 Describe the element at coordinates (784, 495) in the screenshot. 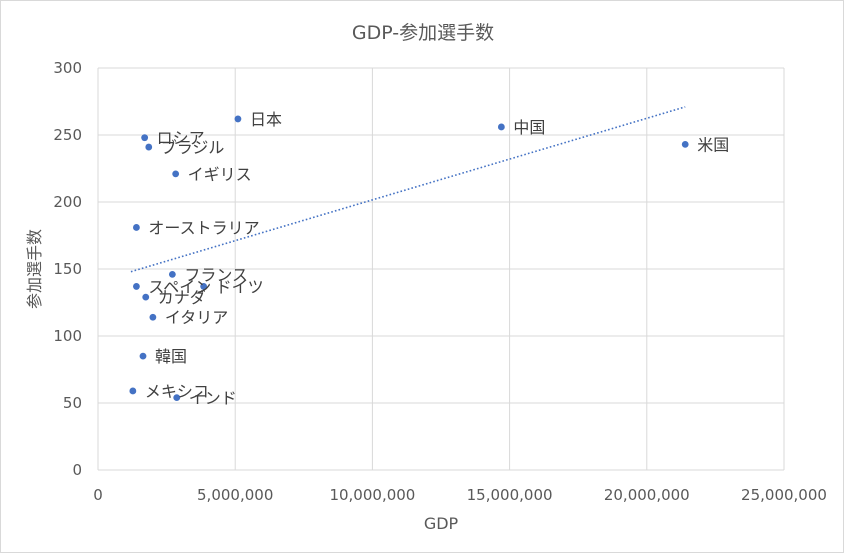

I see `x-tick-label: 25,000,000` at that location.